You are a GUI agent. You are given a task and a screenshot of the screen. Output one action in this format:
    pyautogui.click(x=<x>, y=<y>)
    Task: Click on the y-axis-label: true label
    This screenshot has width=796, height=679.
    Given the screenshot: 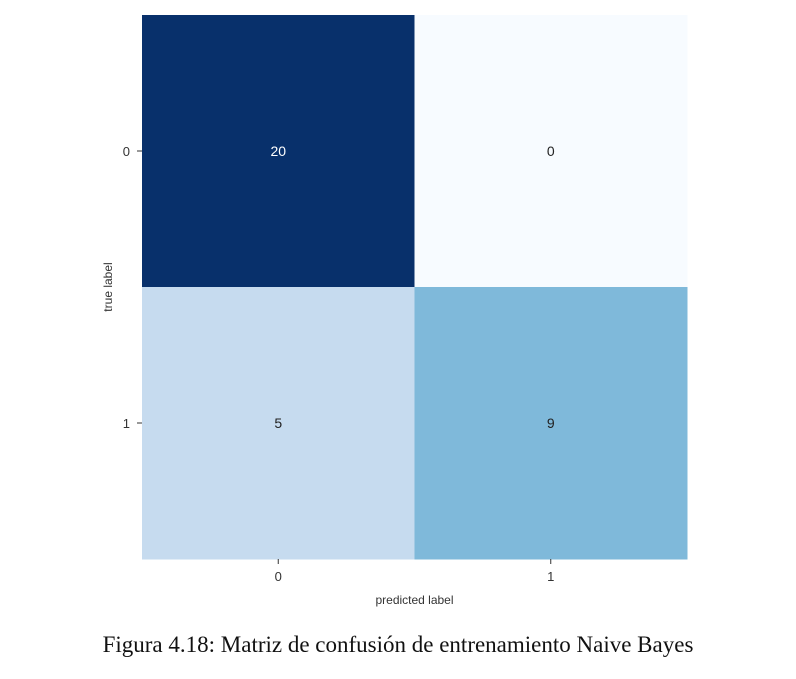 What is the action you would take?
    pyautogui.click(x=108, y=286)
    